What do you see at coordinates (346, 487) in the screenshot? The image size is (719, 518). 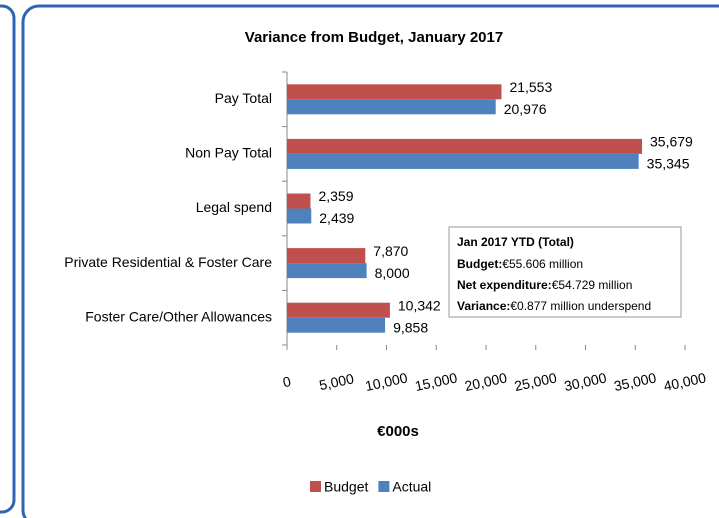 I see `legend-label: Budget` at bounding box center [346, 487].